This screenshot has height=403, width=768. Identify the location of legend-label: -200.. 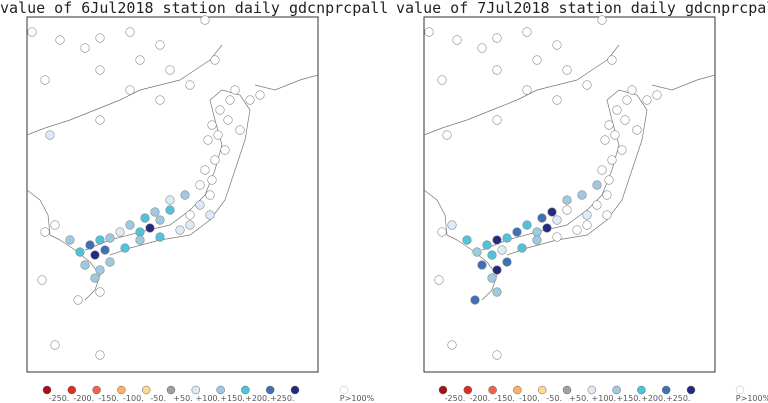
(479, 398).